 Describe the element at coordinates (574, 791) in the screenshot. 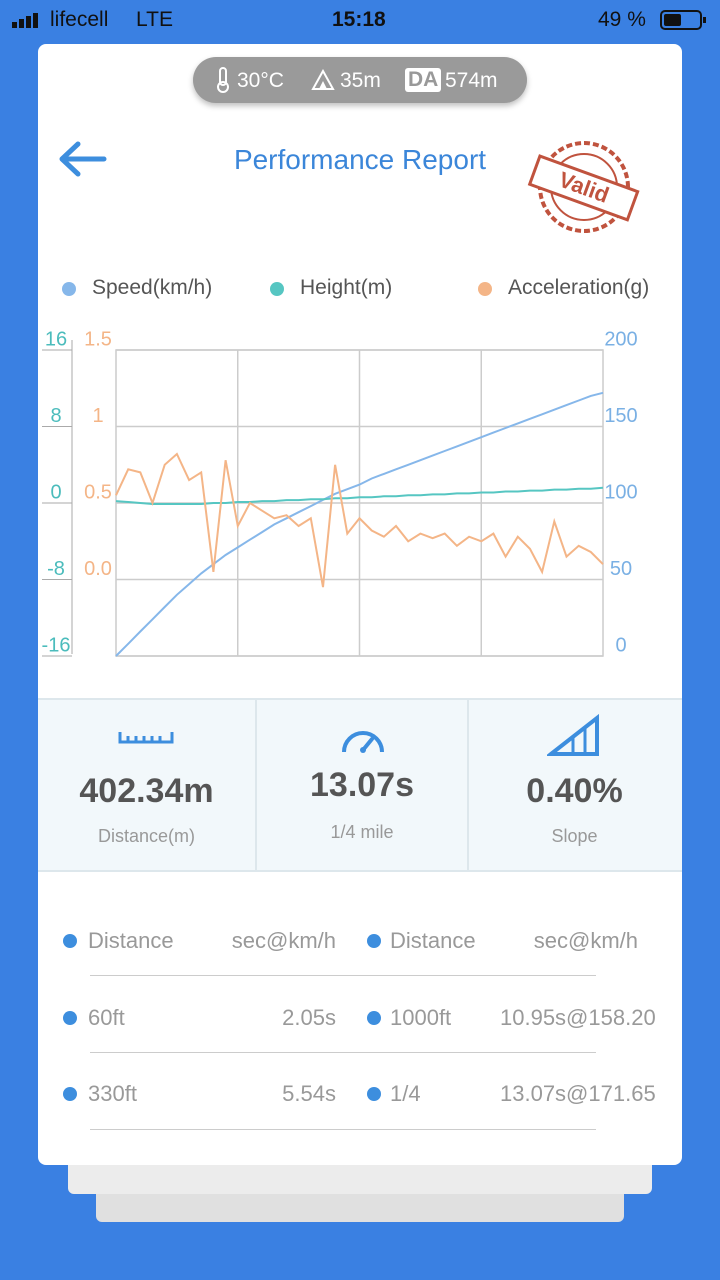

I see `stat-value: 0.40%` at that location.